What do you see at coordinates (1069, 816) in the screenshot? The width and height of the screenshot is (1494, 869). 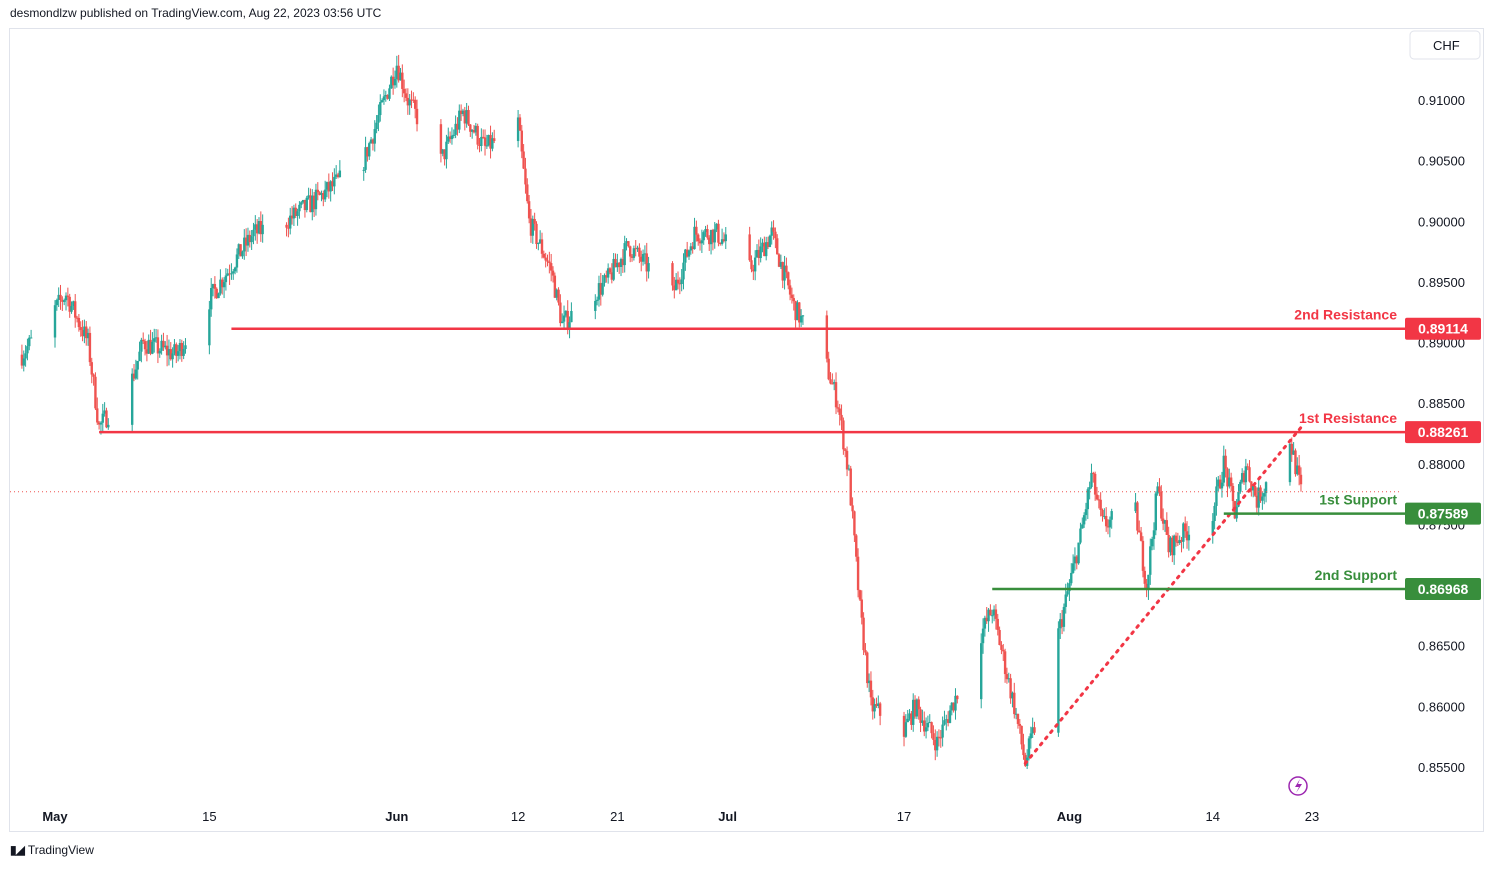 I see `time-tick-label: Aug` at bounding box center [1069, 816].